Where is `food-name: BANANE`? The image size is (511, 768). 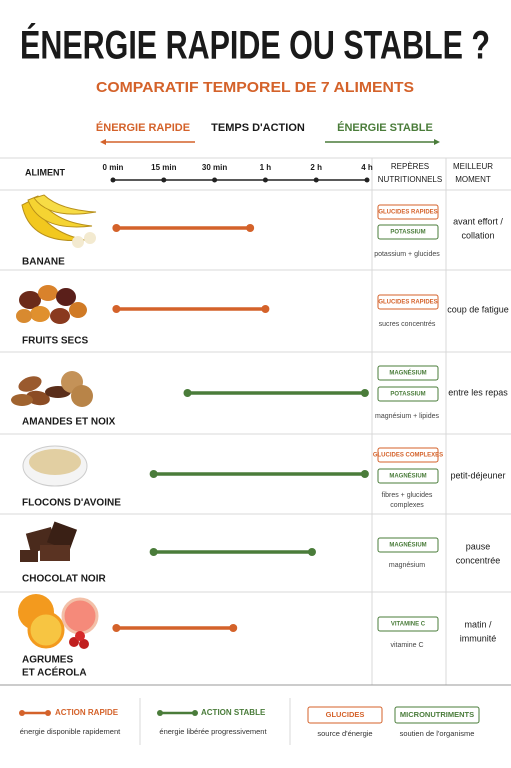
food-name: BANANE is located at coordinates (43, 262).